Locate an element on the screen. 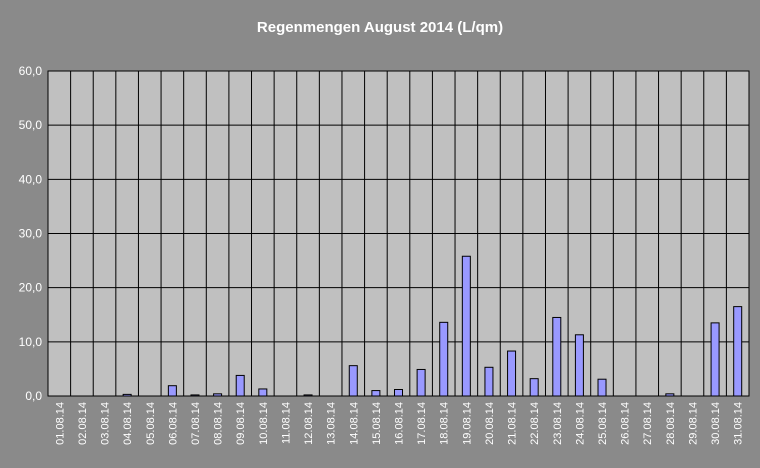 The image size is (760, 468). y-tick-label: 40,0 is located at coordinates (31, 179).